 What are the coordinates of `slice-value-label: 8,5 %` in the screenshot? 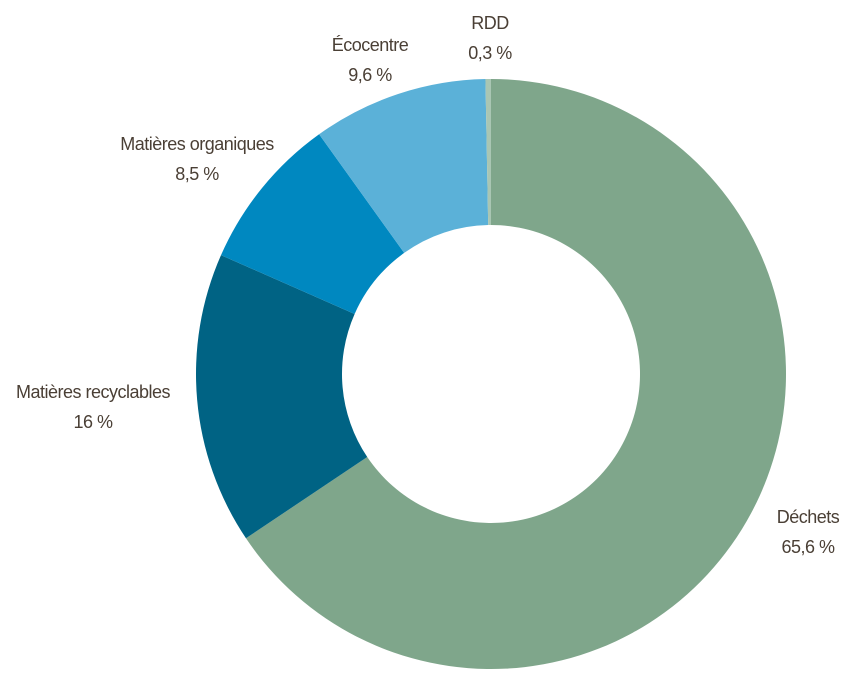 It's located at (197, 174).